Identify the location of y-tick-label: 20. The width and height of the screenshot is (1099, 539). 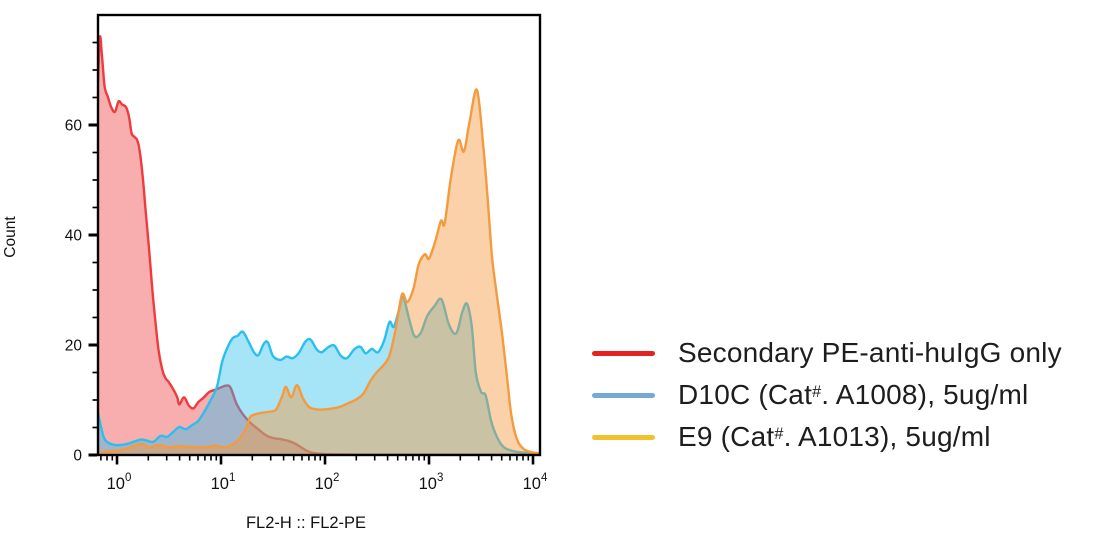
(74, 346).